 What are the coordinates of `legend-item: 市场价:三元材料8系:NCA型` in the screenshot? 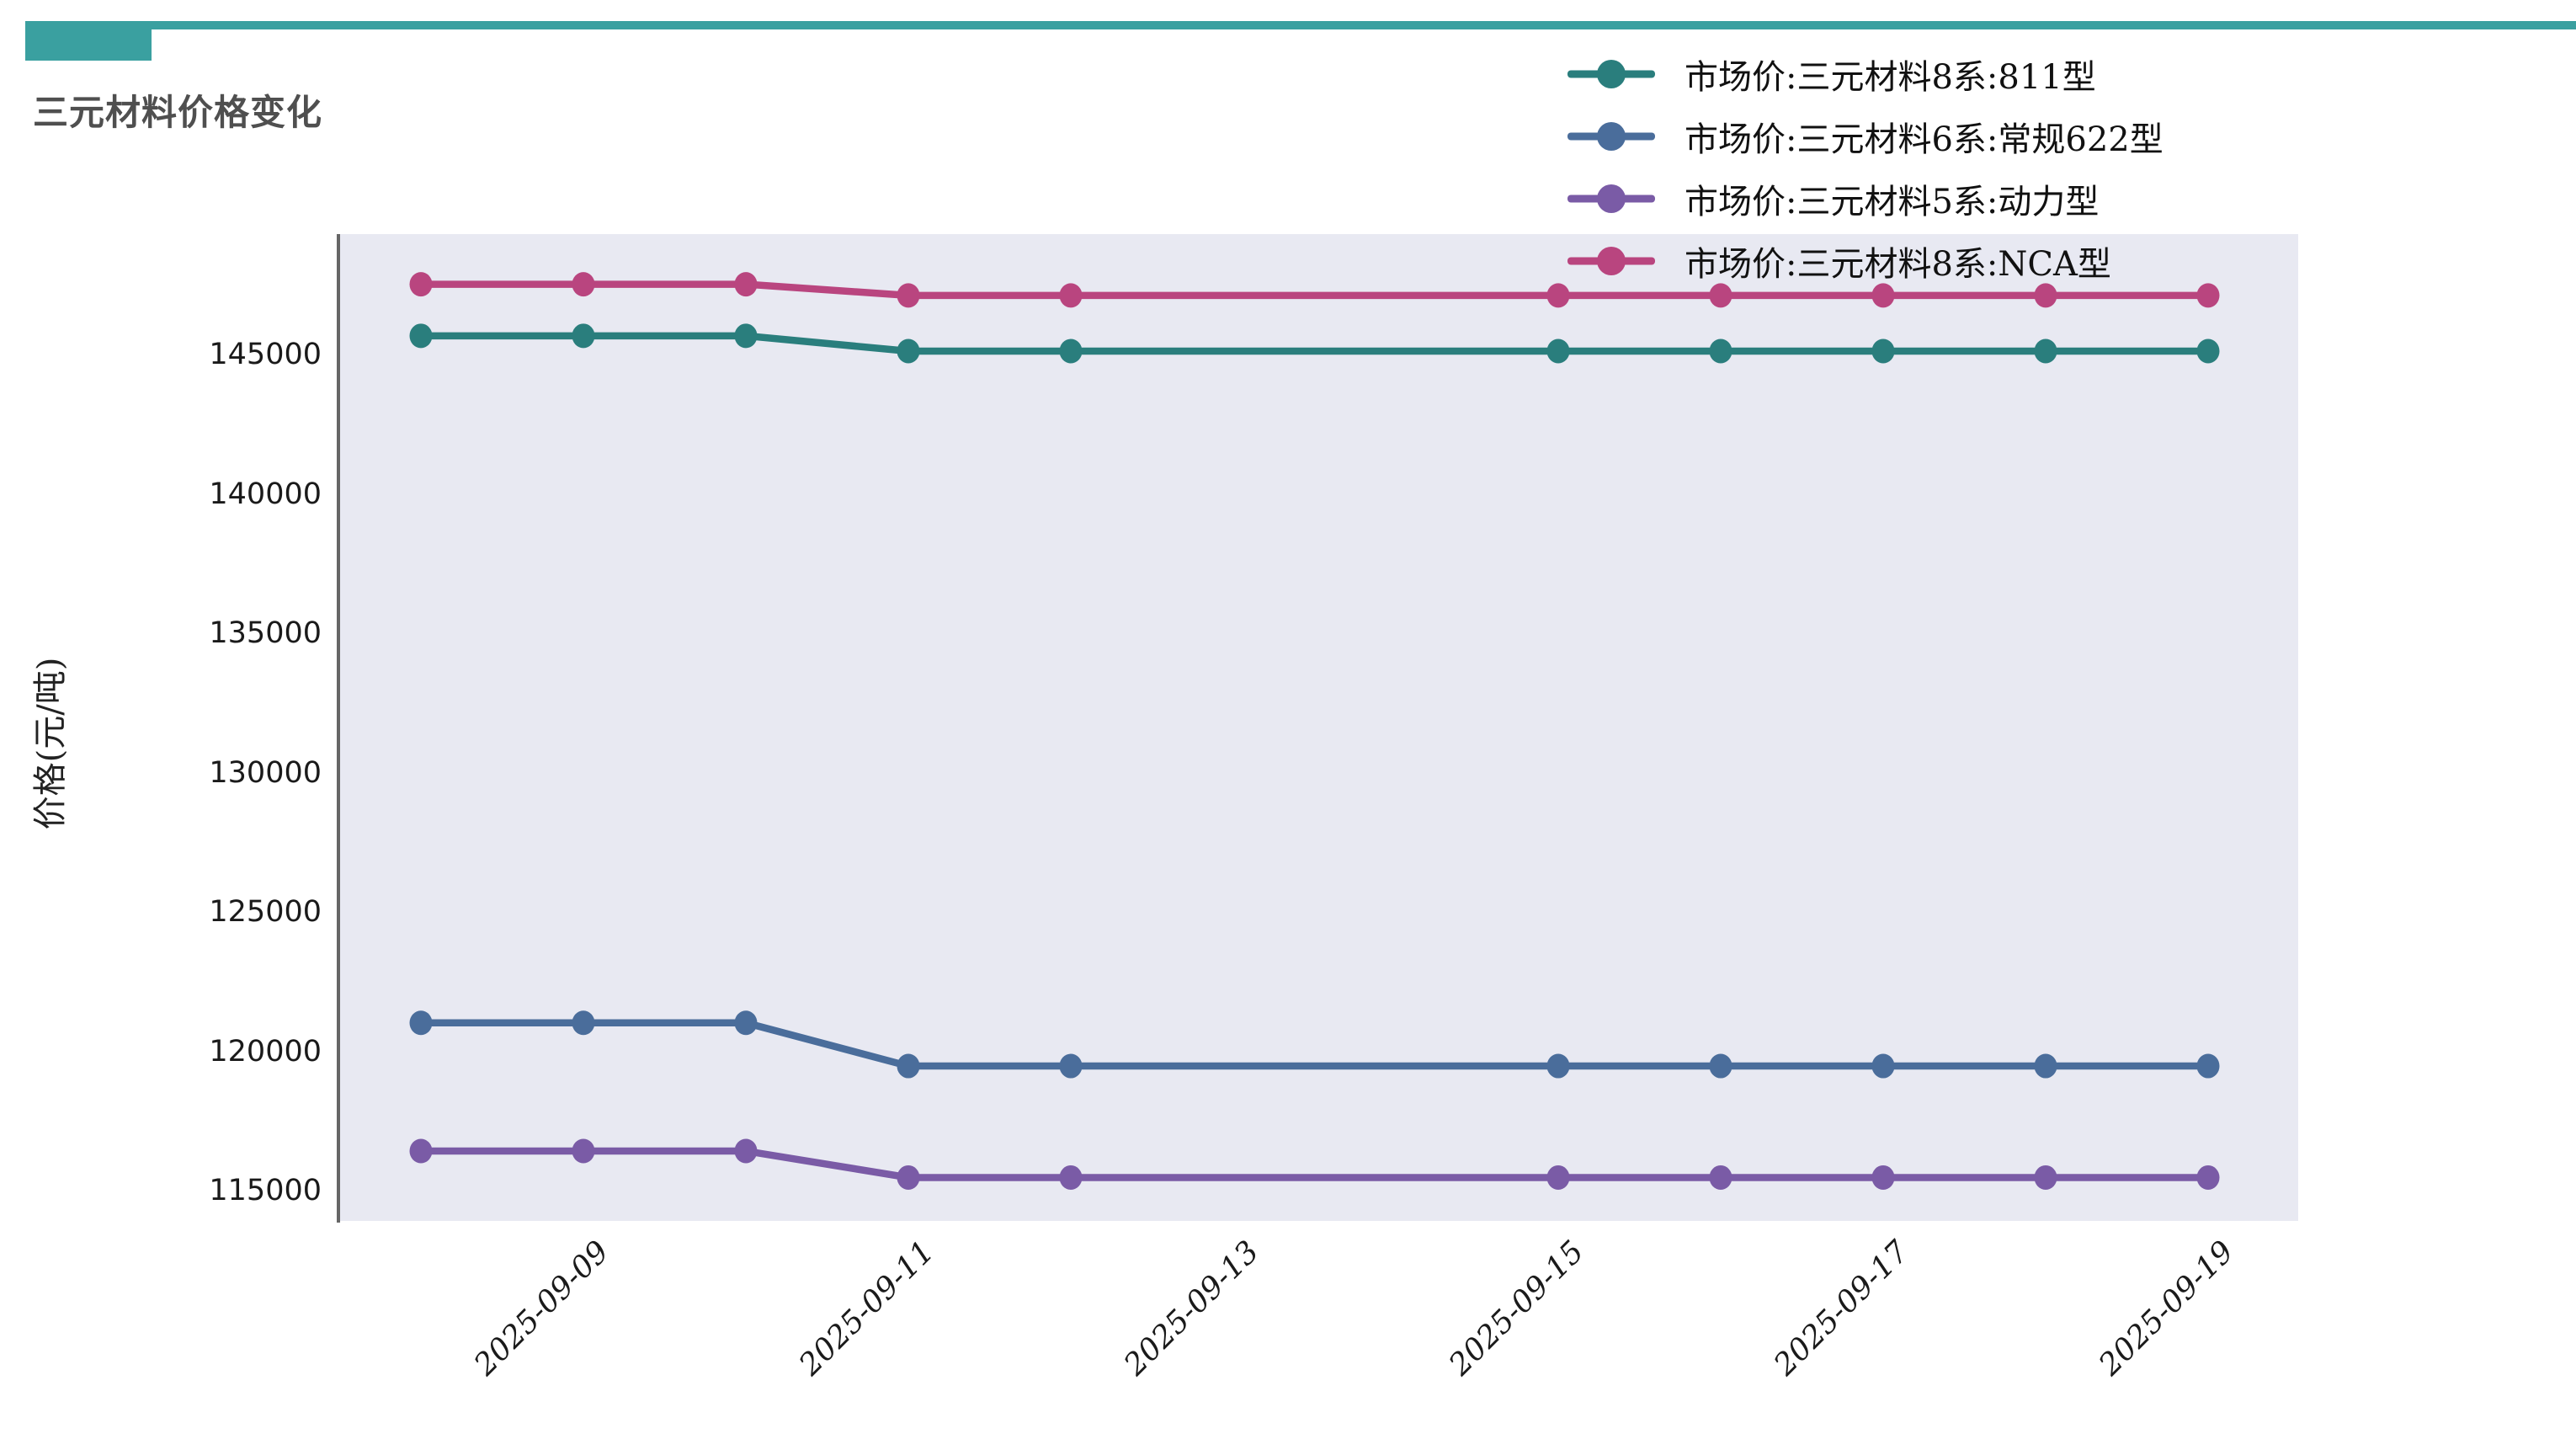 It's located at (1866, 261).